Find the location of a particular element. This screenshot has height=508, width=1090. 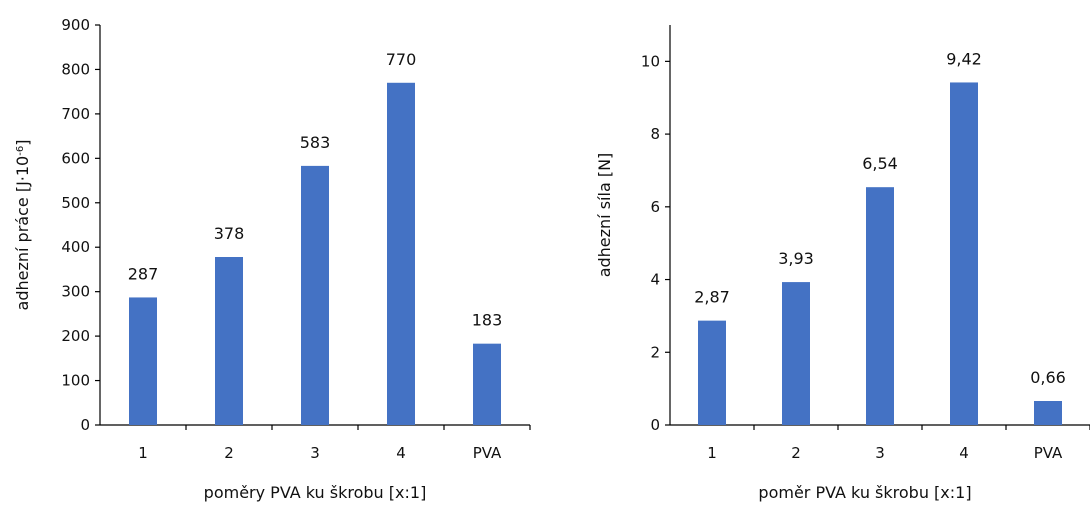

y-tick-label: 8 is located at coordinates (655, 134).